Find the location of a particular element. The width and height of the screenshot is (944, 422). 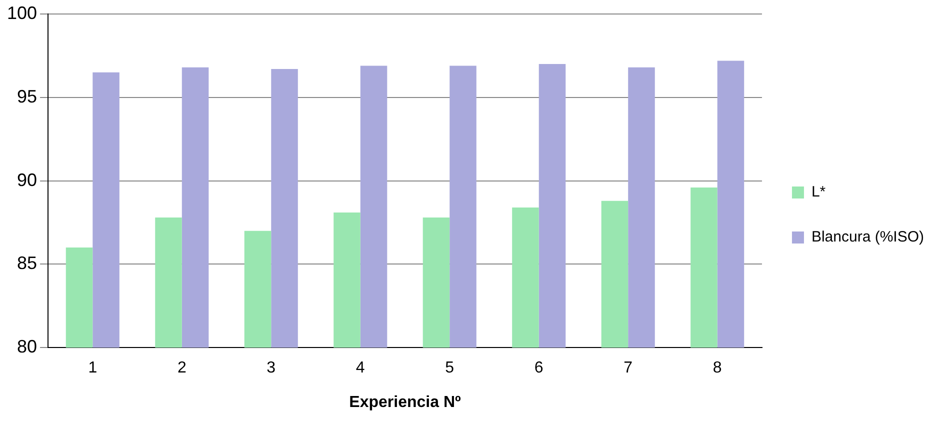

y-tick-label: 85 is located at coordinates (27, 263).